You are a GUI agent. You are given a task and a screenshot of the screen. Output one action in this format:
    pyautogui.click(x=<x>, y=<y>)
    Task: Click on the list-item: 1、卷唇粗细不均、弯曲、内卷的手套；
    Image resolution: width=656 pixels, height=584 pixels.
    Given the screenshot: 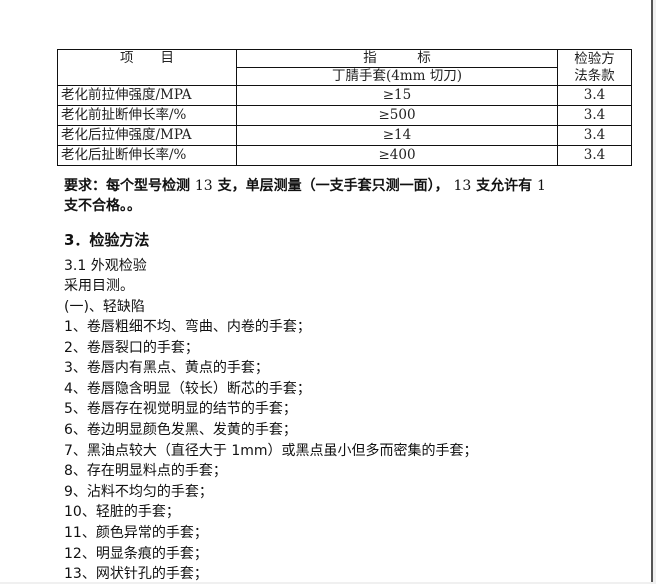 What is the action you would take?
    pyautogui.click(x=187, y=327)
    